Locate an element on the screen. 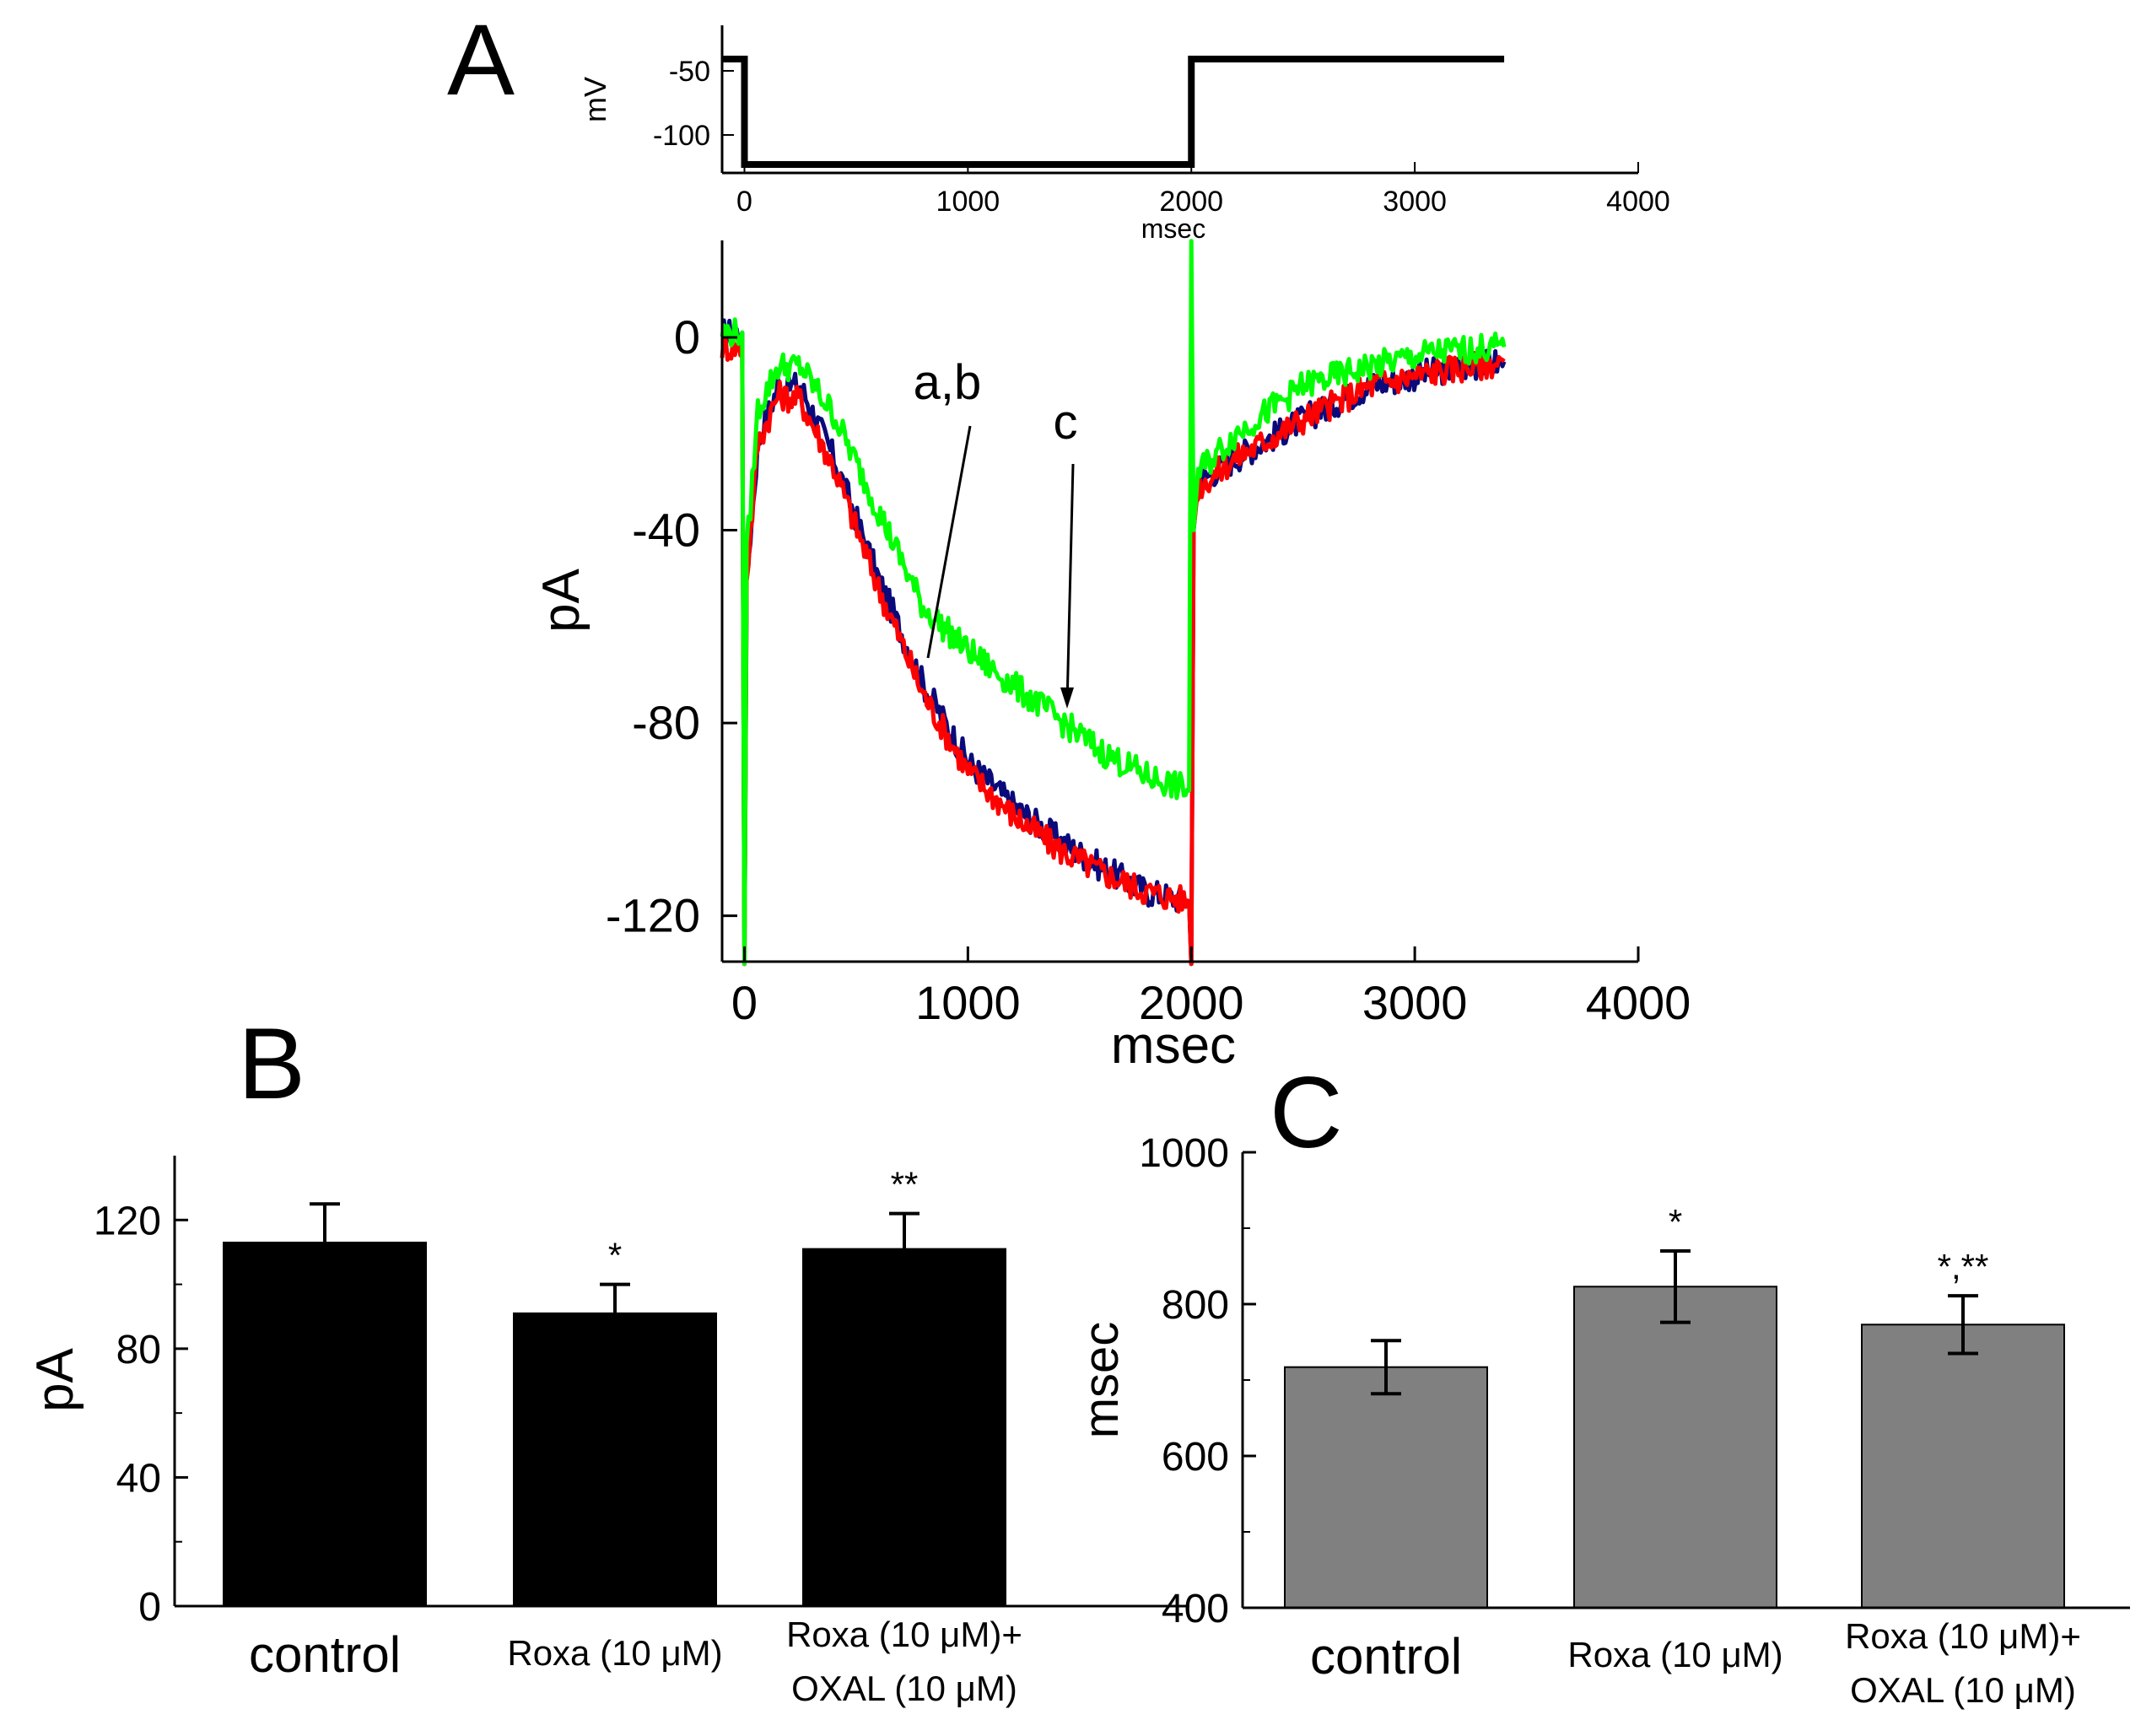 The width and height of the screenshot is (2141, 1736). protocol-chart: 0 1000 2000 3000 4000 -50 -100 mV msec is located at coordinates (1124, 135).